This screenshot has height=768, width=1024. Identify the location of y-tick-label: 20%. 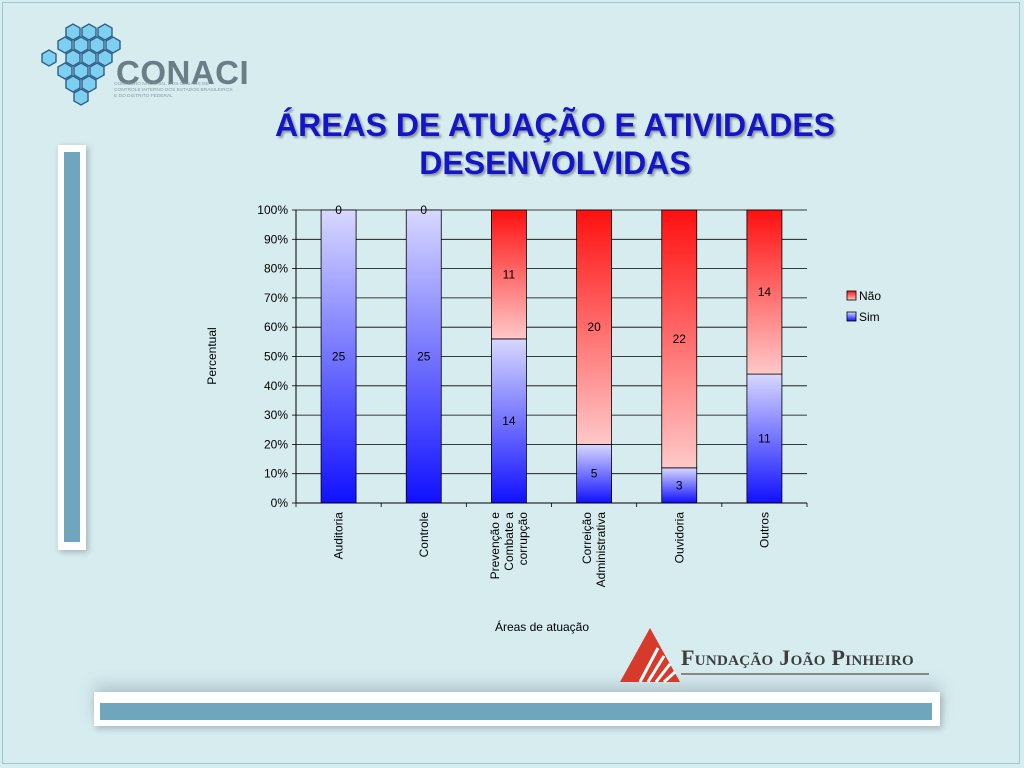
(276, 444).